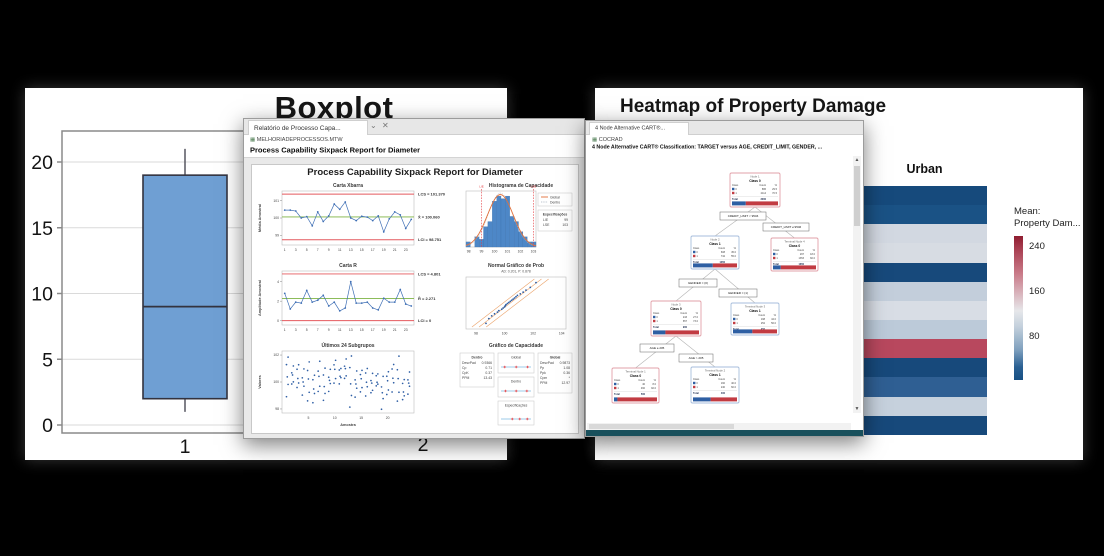 The height and width of the screenshot is (556, 1104). I want to click on tab-bar: Relatório de Processo Capa... ⌄ ✕, so click(414, 127).